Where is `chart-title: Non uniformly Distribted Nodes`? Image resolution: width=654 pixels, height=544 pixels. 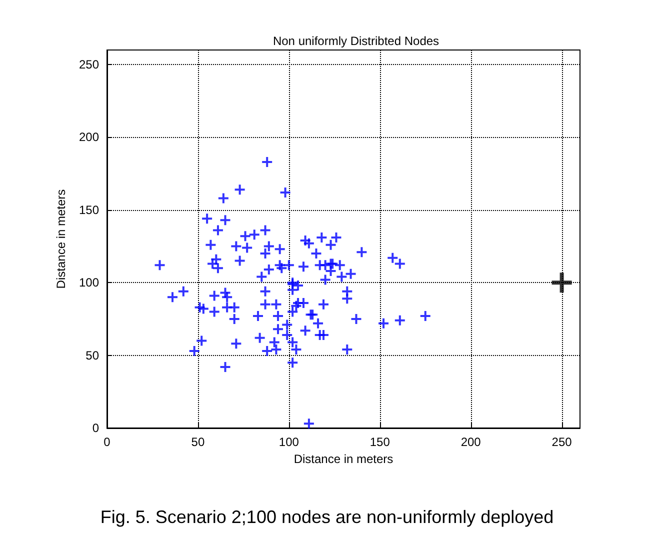 chart-title: Non uniformly Distribted Nodes is located at coordinates (356, 41).